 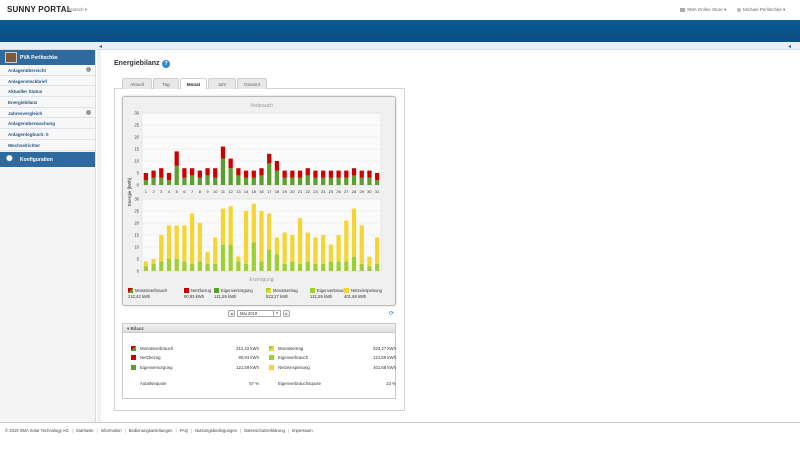 I want to click on footer-link: Information, so click(x=111, y=430).